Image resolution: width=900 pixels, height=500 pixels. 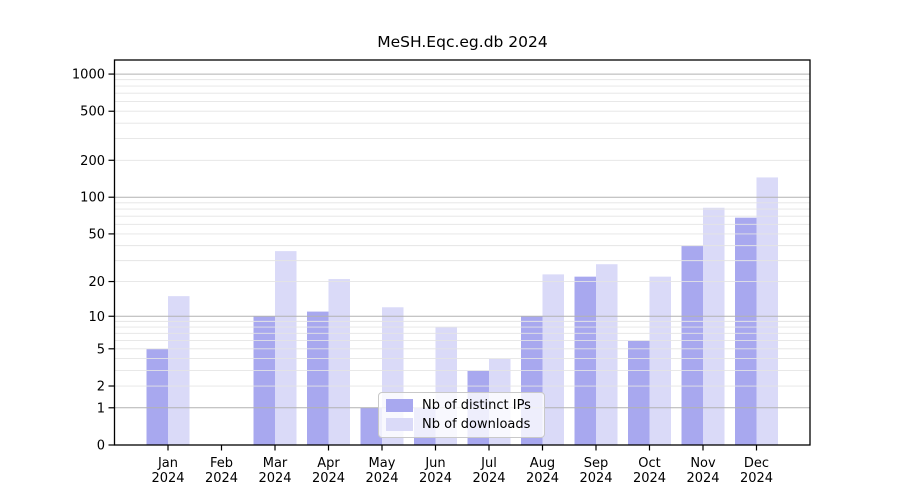 I want to click on x-tick-label-year-mar-2024: 2024, so click(x=274, y=478).